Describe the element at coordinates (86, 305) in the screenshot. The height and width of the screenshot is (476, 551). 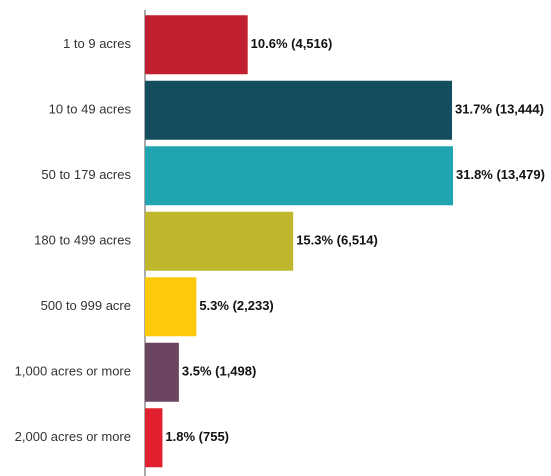
I see `category-label: 500 to 999 acre` at that location.